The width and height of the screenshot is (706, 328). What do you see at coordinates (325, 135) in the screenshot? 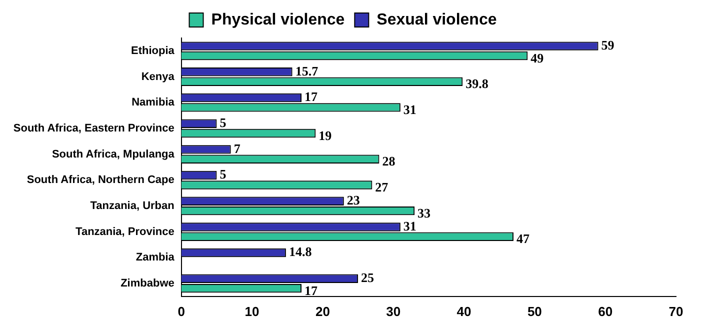
I see `data-label: 19` at bounding box center [325, 135].